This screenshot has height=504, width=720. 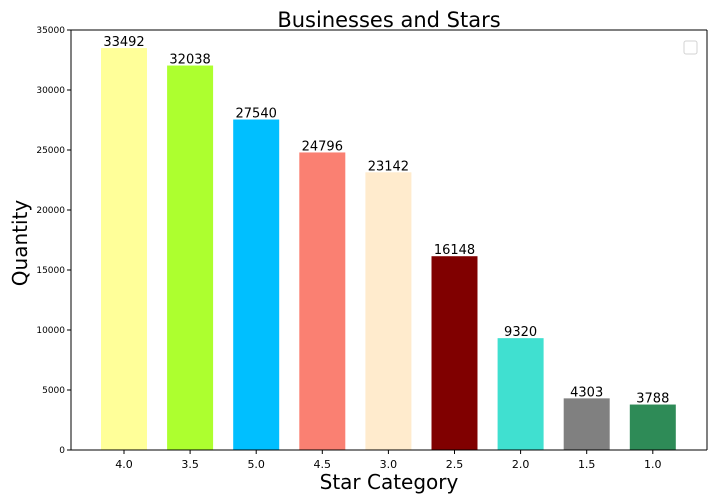 I want to click on x-ticks-layer: 4.0 3.5 5.0 4.5 3.0 2.5 2.0 1.5 1.0, so click(x=388, y=460).